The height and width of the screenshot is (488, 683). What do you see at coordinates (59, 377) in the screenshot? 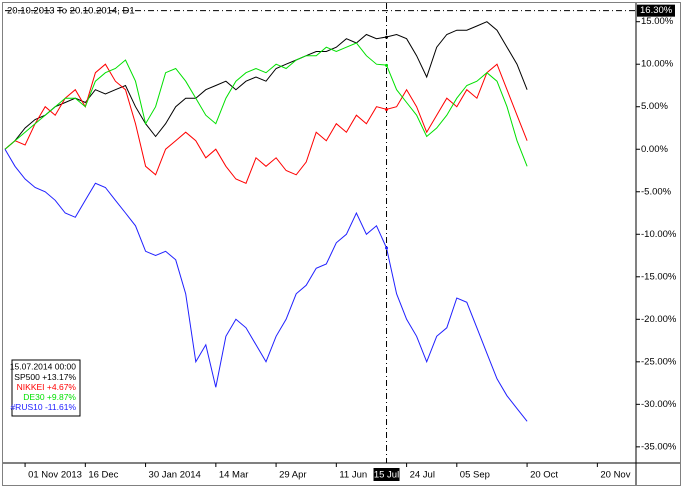
I see `legend-reading: +13.17%` at bounding box center [59, 377].